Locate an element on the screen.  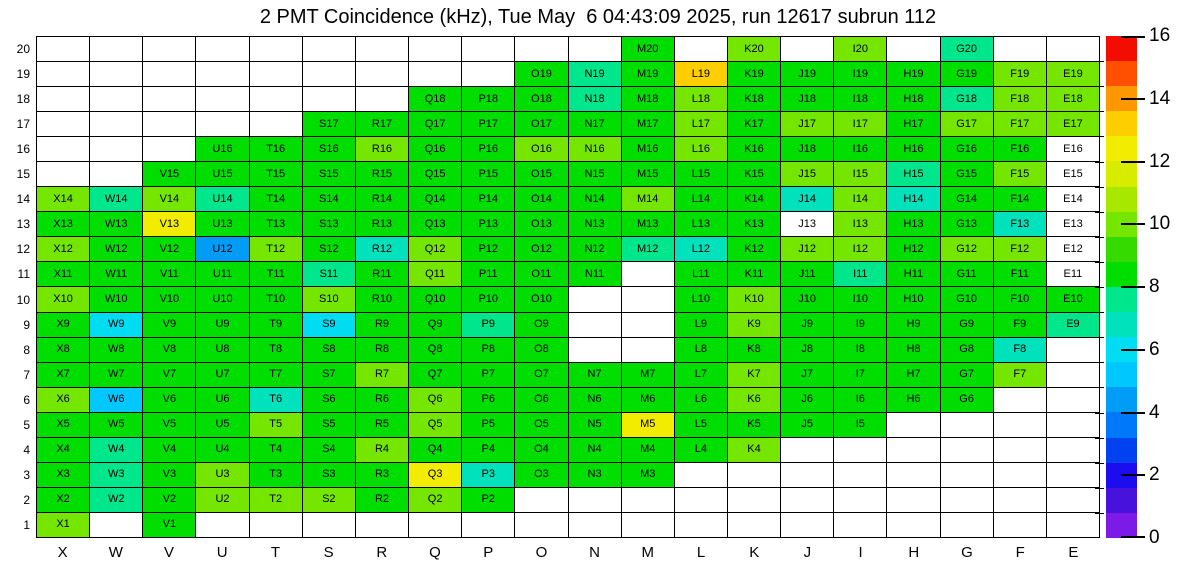
heatmap-cell-L3 is located at coordinates (700, 474).